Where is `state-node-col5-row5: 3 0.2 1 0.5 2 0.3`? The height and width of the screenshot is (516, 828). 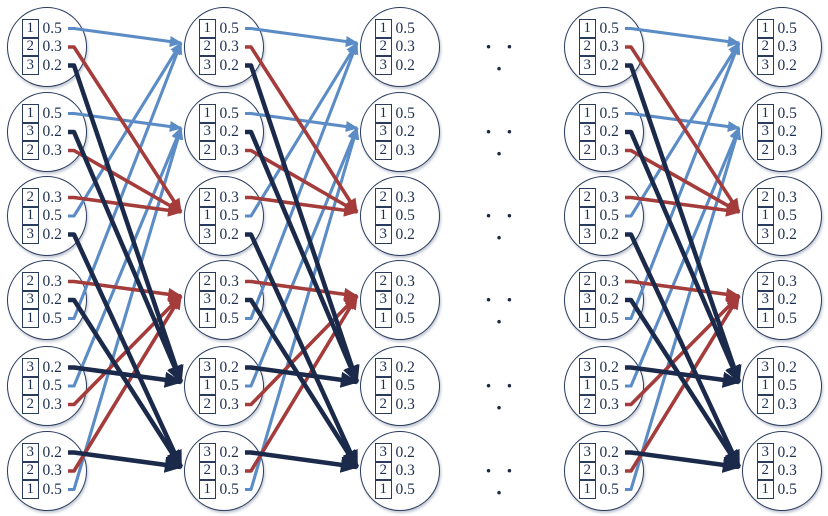
state-node-col5-row5: 3 0.2 1 0.5 2 0.3 is located at coordinates (782, 386).